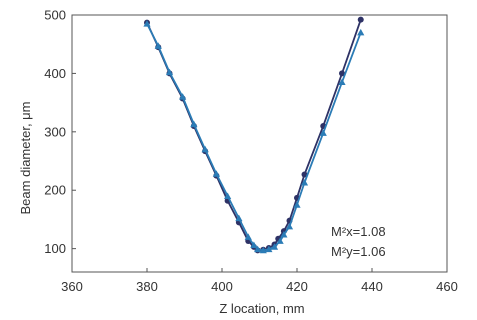 This screenshot has height=320, width=477. Describe the element at coordinates (55, 248) in the screenshot. I see `y-tick-label: 100` at that location.